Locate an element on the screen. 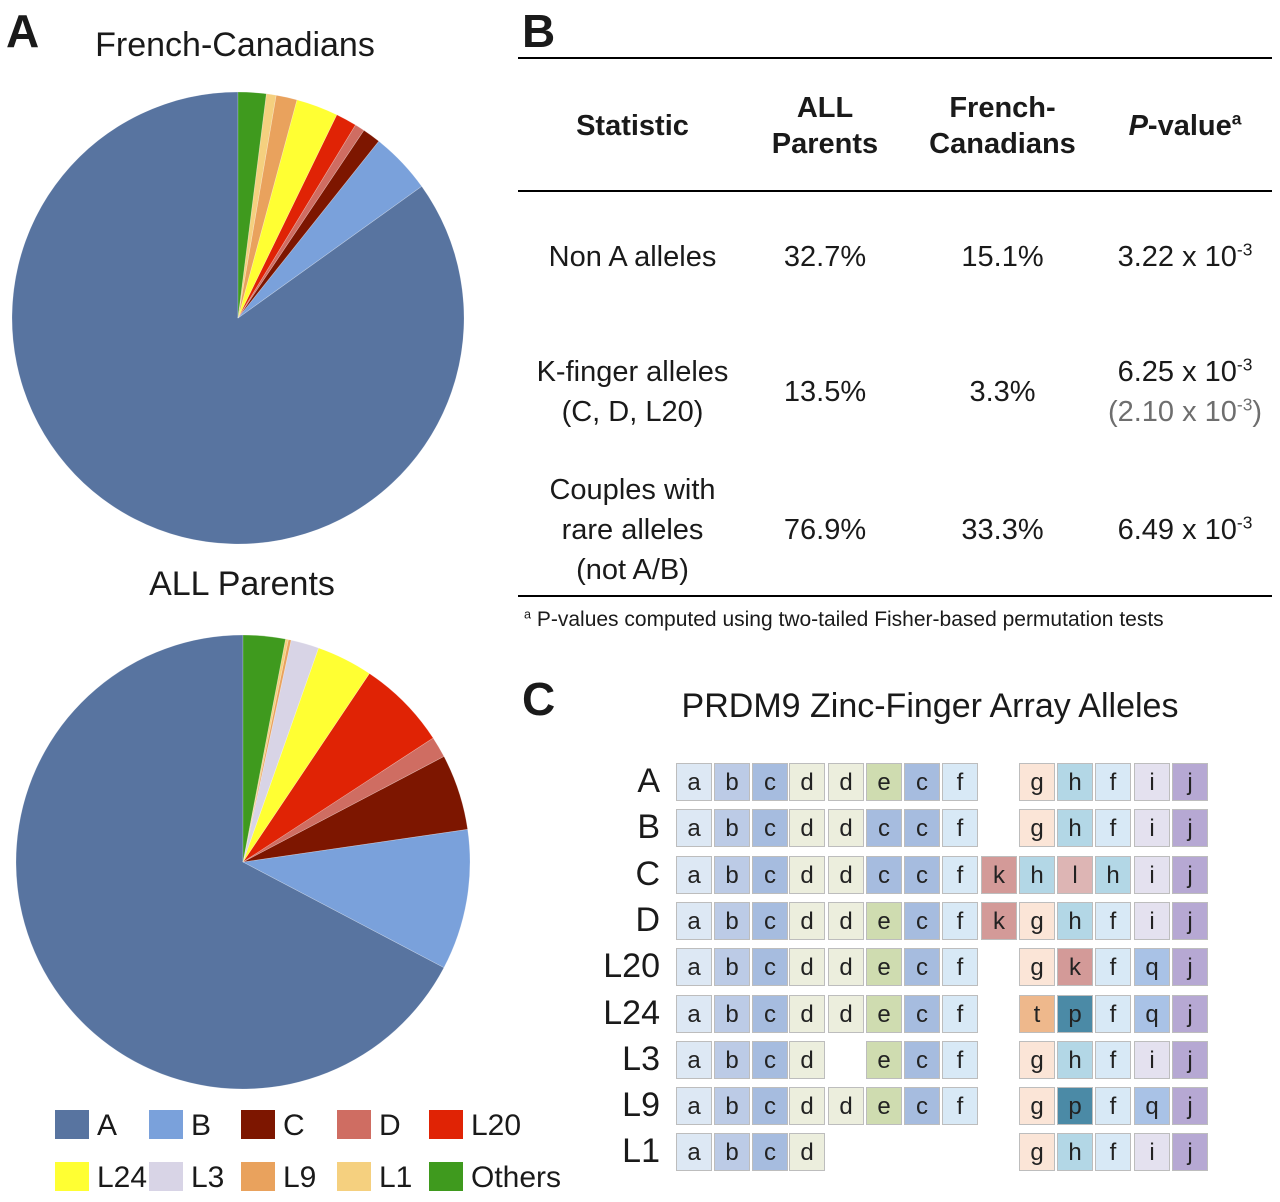 The width and height of the screenshot is (1280, 1202). panel-a-letter: A is located at coordinates (23, 31).